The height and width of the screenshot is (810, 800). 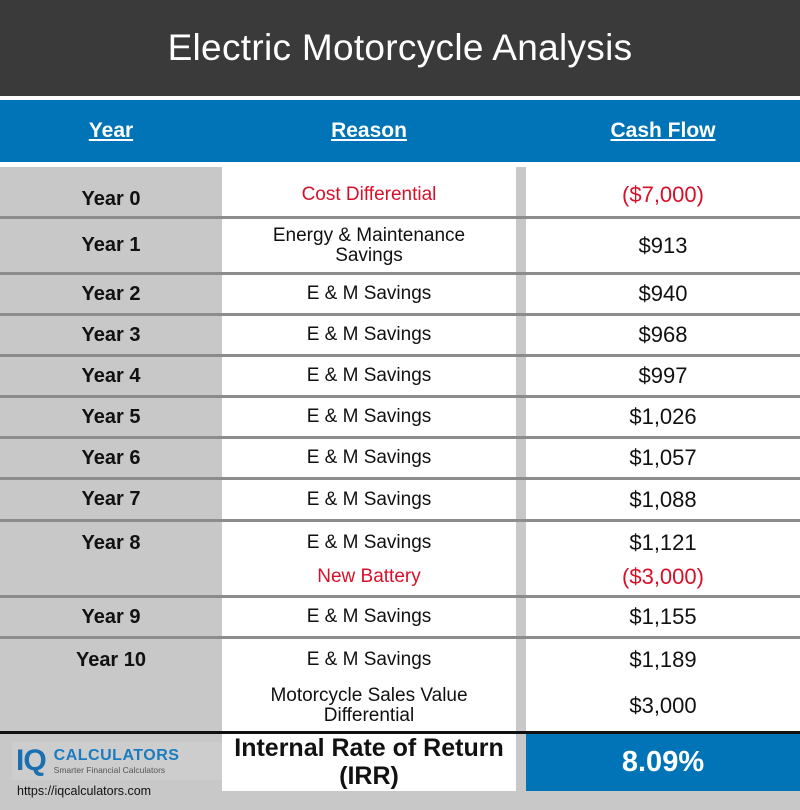 What do you see at coordinates (400, 48) in the screenshot?
I see `page-title: Electric Motorcycle Analysis` at bounding box center [400, 48].